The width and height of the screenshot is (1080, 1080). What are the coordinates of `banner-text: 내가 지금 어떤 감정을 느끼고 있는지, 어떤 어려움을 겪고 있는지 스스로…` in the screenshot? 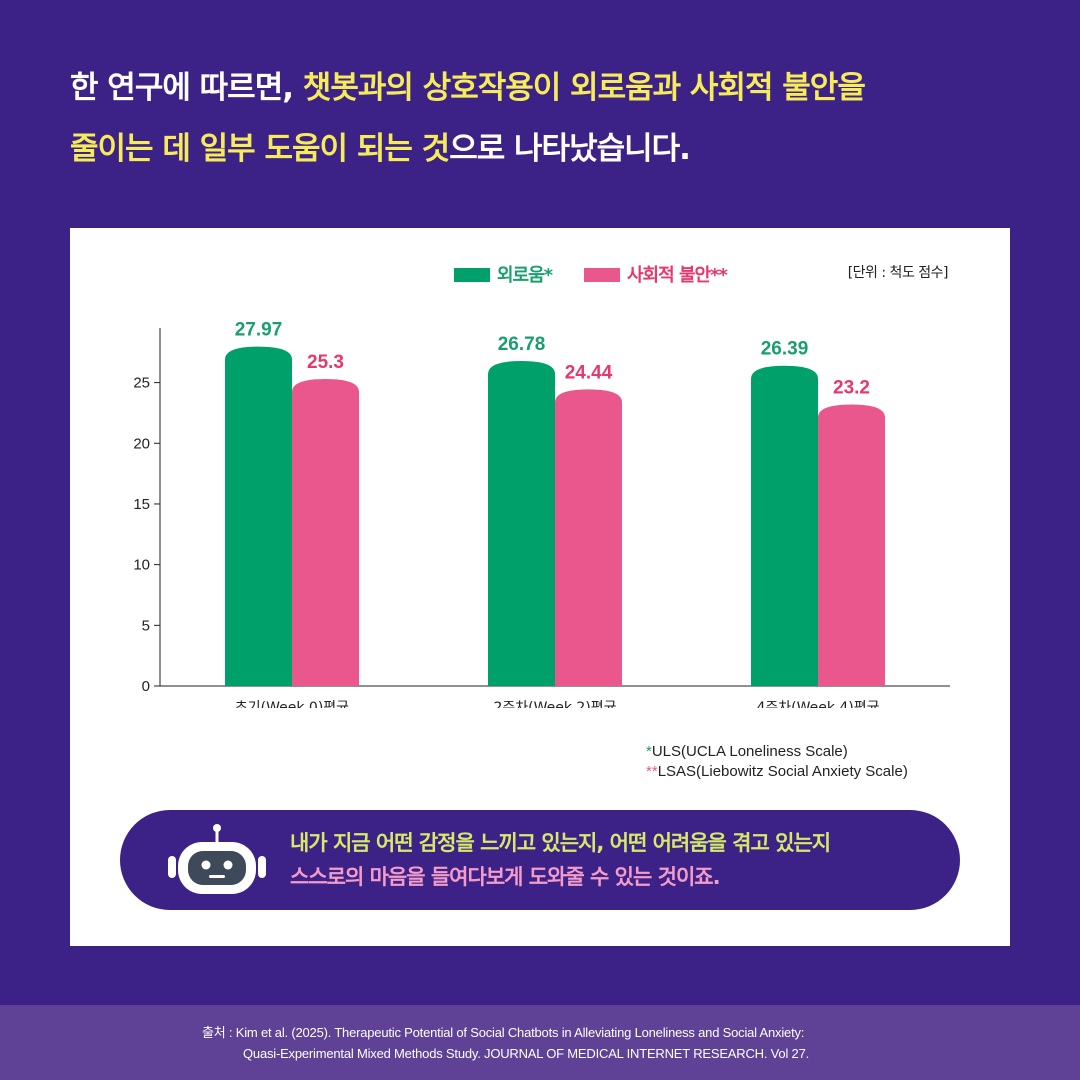 It's located at (560, 860).